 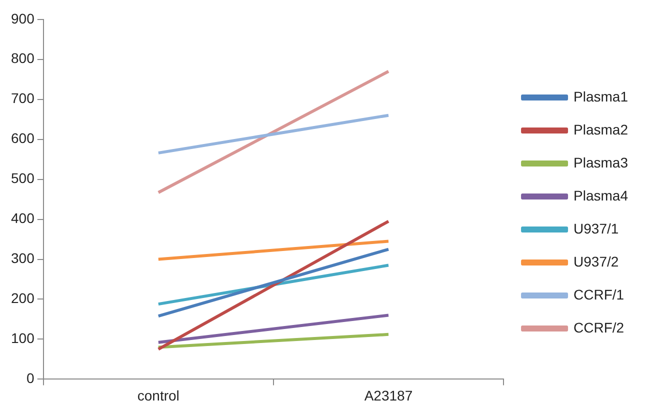 What do you see at coordinates (388, 395) in the screenshot?
I see `x-tick-label: A23187` at bounding box center [388, 395].